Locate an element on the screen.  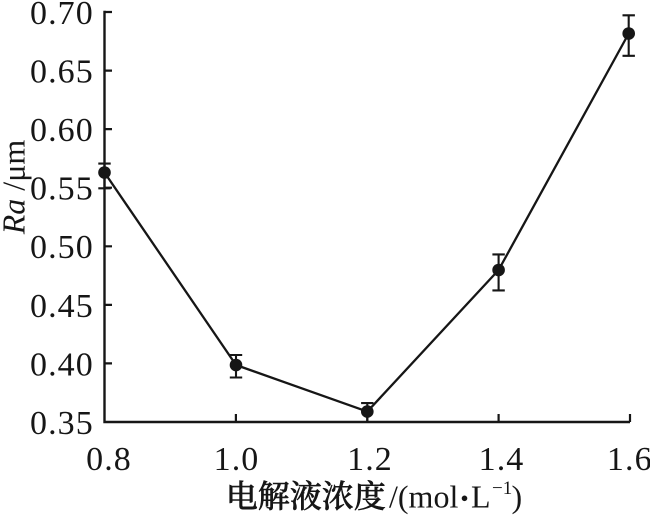
svg-text: 0.55 is located at coordinates (62, 189).